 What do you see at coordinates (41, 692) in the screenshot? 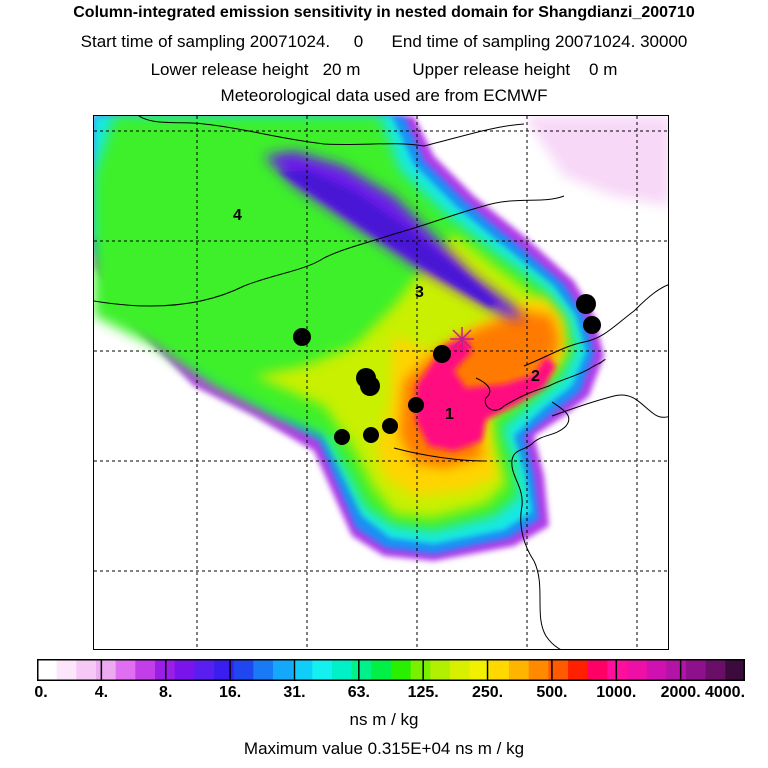
I see `colorbar-tick-label: 0.` at bounding box center [41, 692].